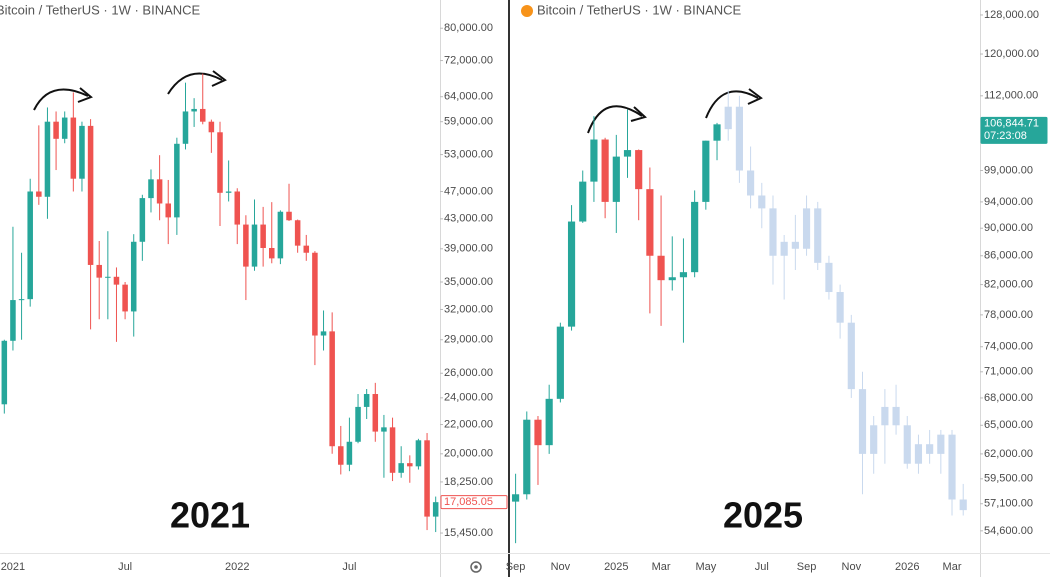 This screenshot has height=577, width=1050. I want to click on watermark: 2025, so click(763, 515).